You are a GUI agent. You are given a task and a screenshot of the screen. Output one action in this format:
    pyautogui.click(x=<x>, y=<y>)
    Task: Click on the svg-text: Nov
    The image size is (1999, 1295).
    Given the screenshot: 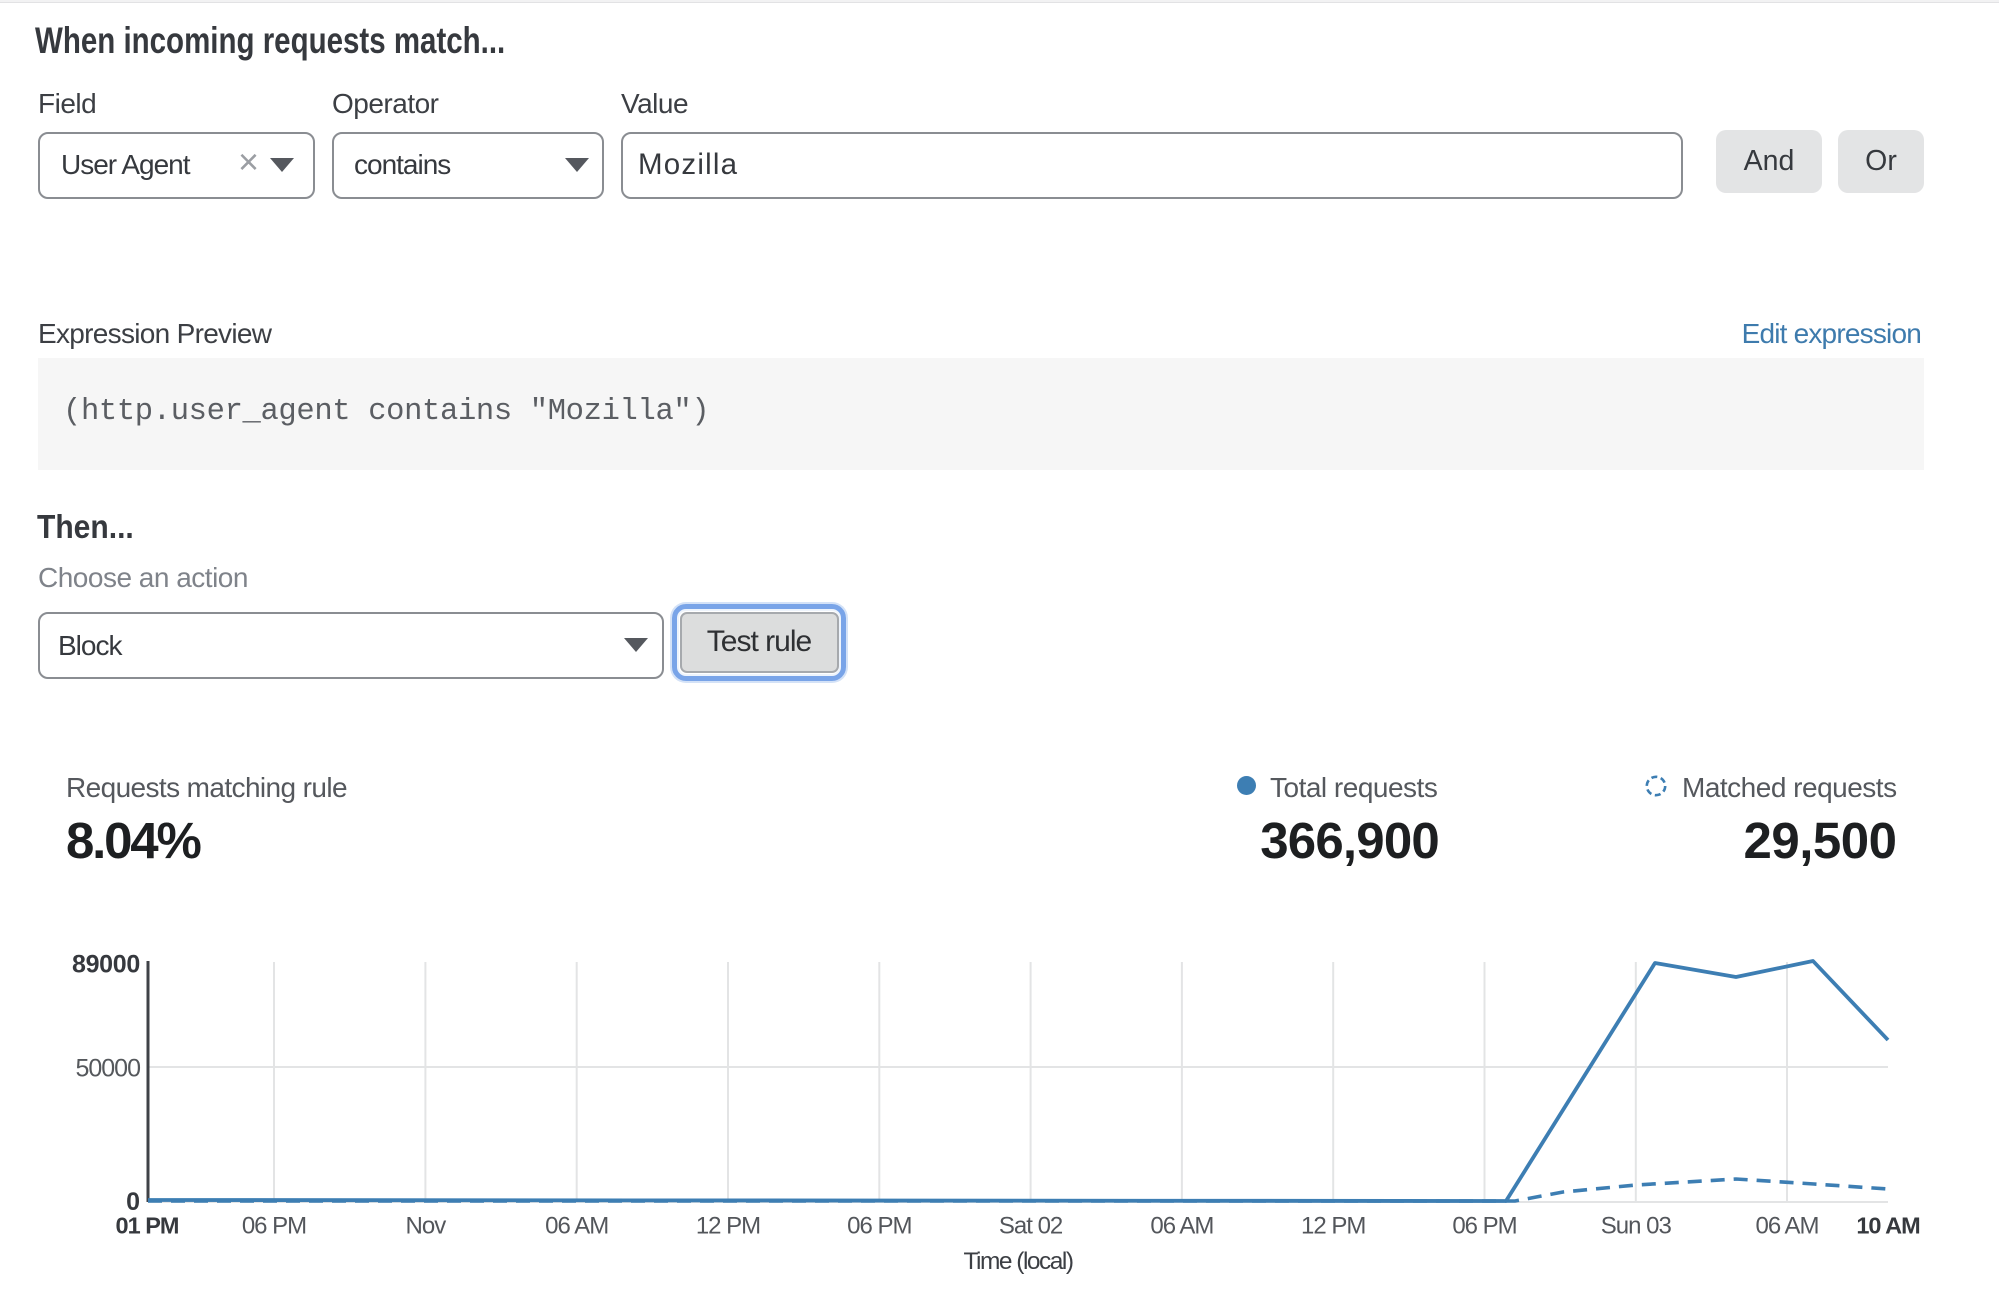 What is the action you would take?
    pyautogui.click(x=426, y=1226)
    